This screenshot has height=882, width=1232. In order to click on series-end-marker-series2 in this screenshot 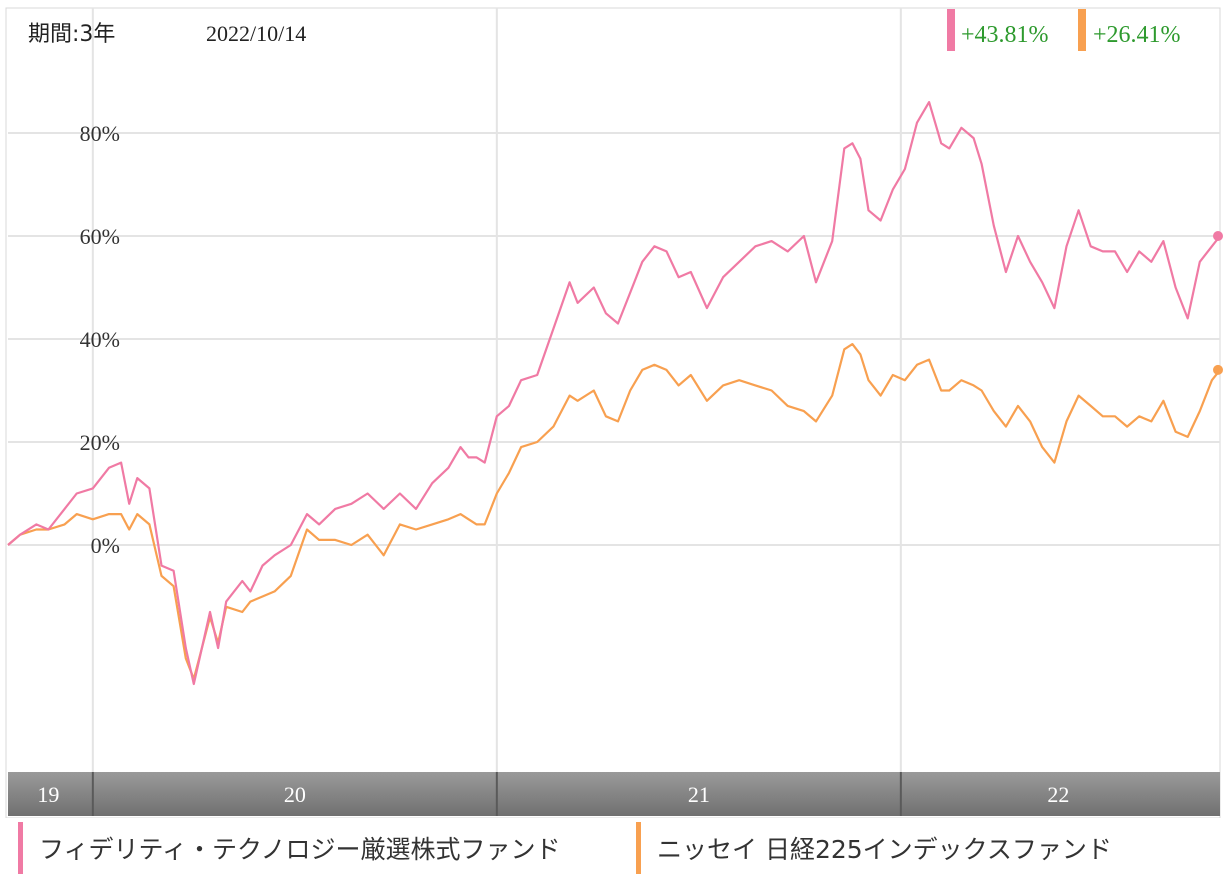, I will do `click(1218, 369)`.